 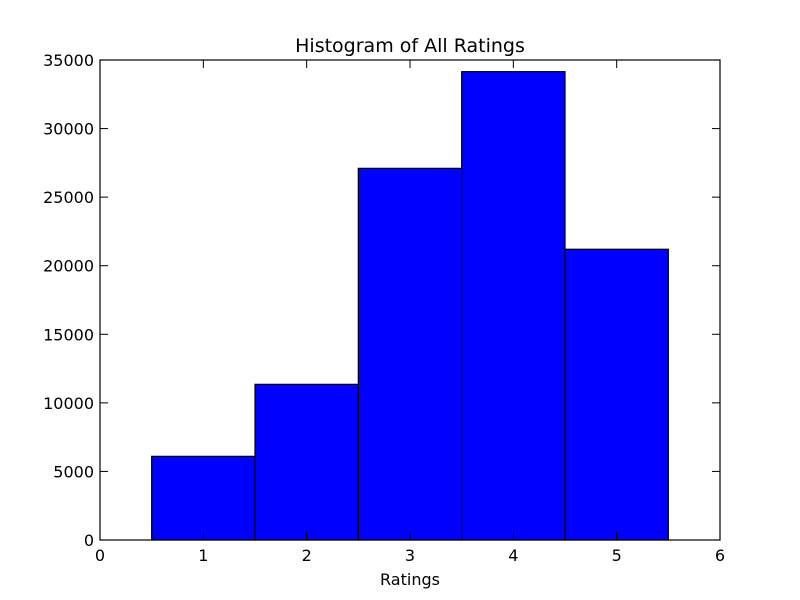 What do you see at coordinates (68, 266) in the screenshot?
I see `y-tick-label: 20000` at bounding box center [68, 266].